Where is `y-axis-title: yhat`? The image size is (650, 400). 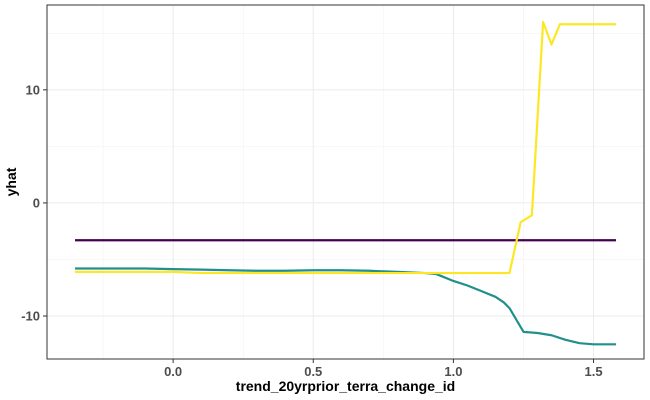 y-axis-title: yhat is located at coordinates (11, 181).